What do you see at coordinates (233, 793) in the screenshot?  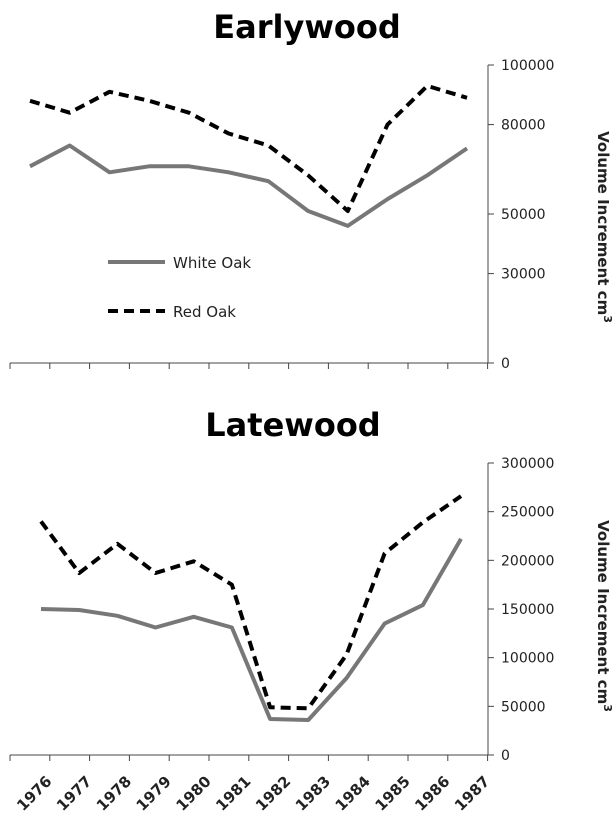 I see `latewood-x-tick-label: 1981` at bounding box center [233, 793].